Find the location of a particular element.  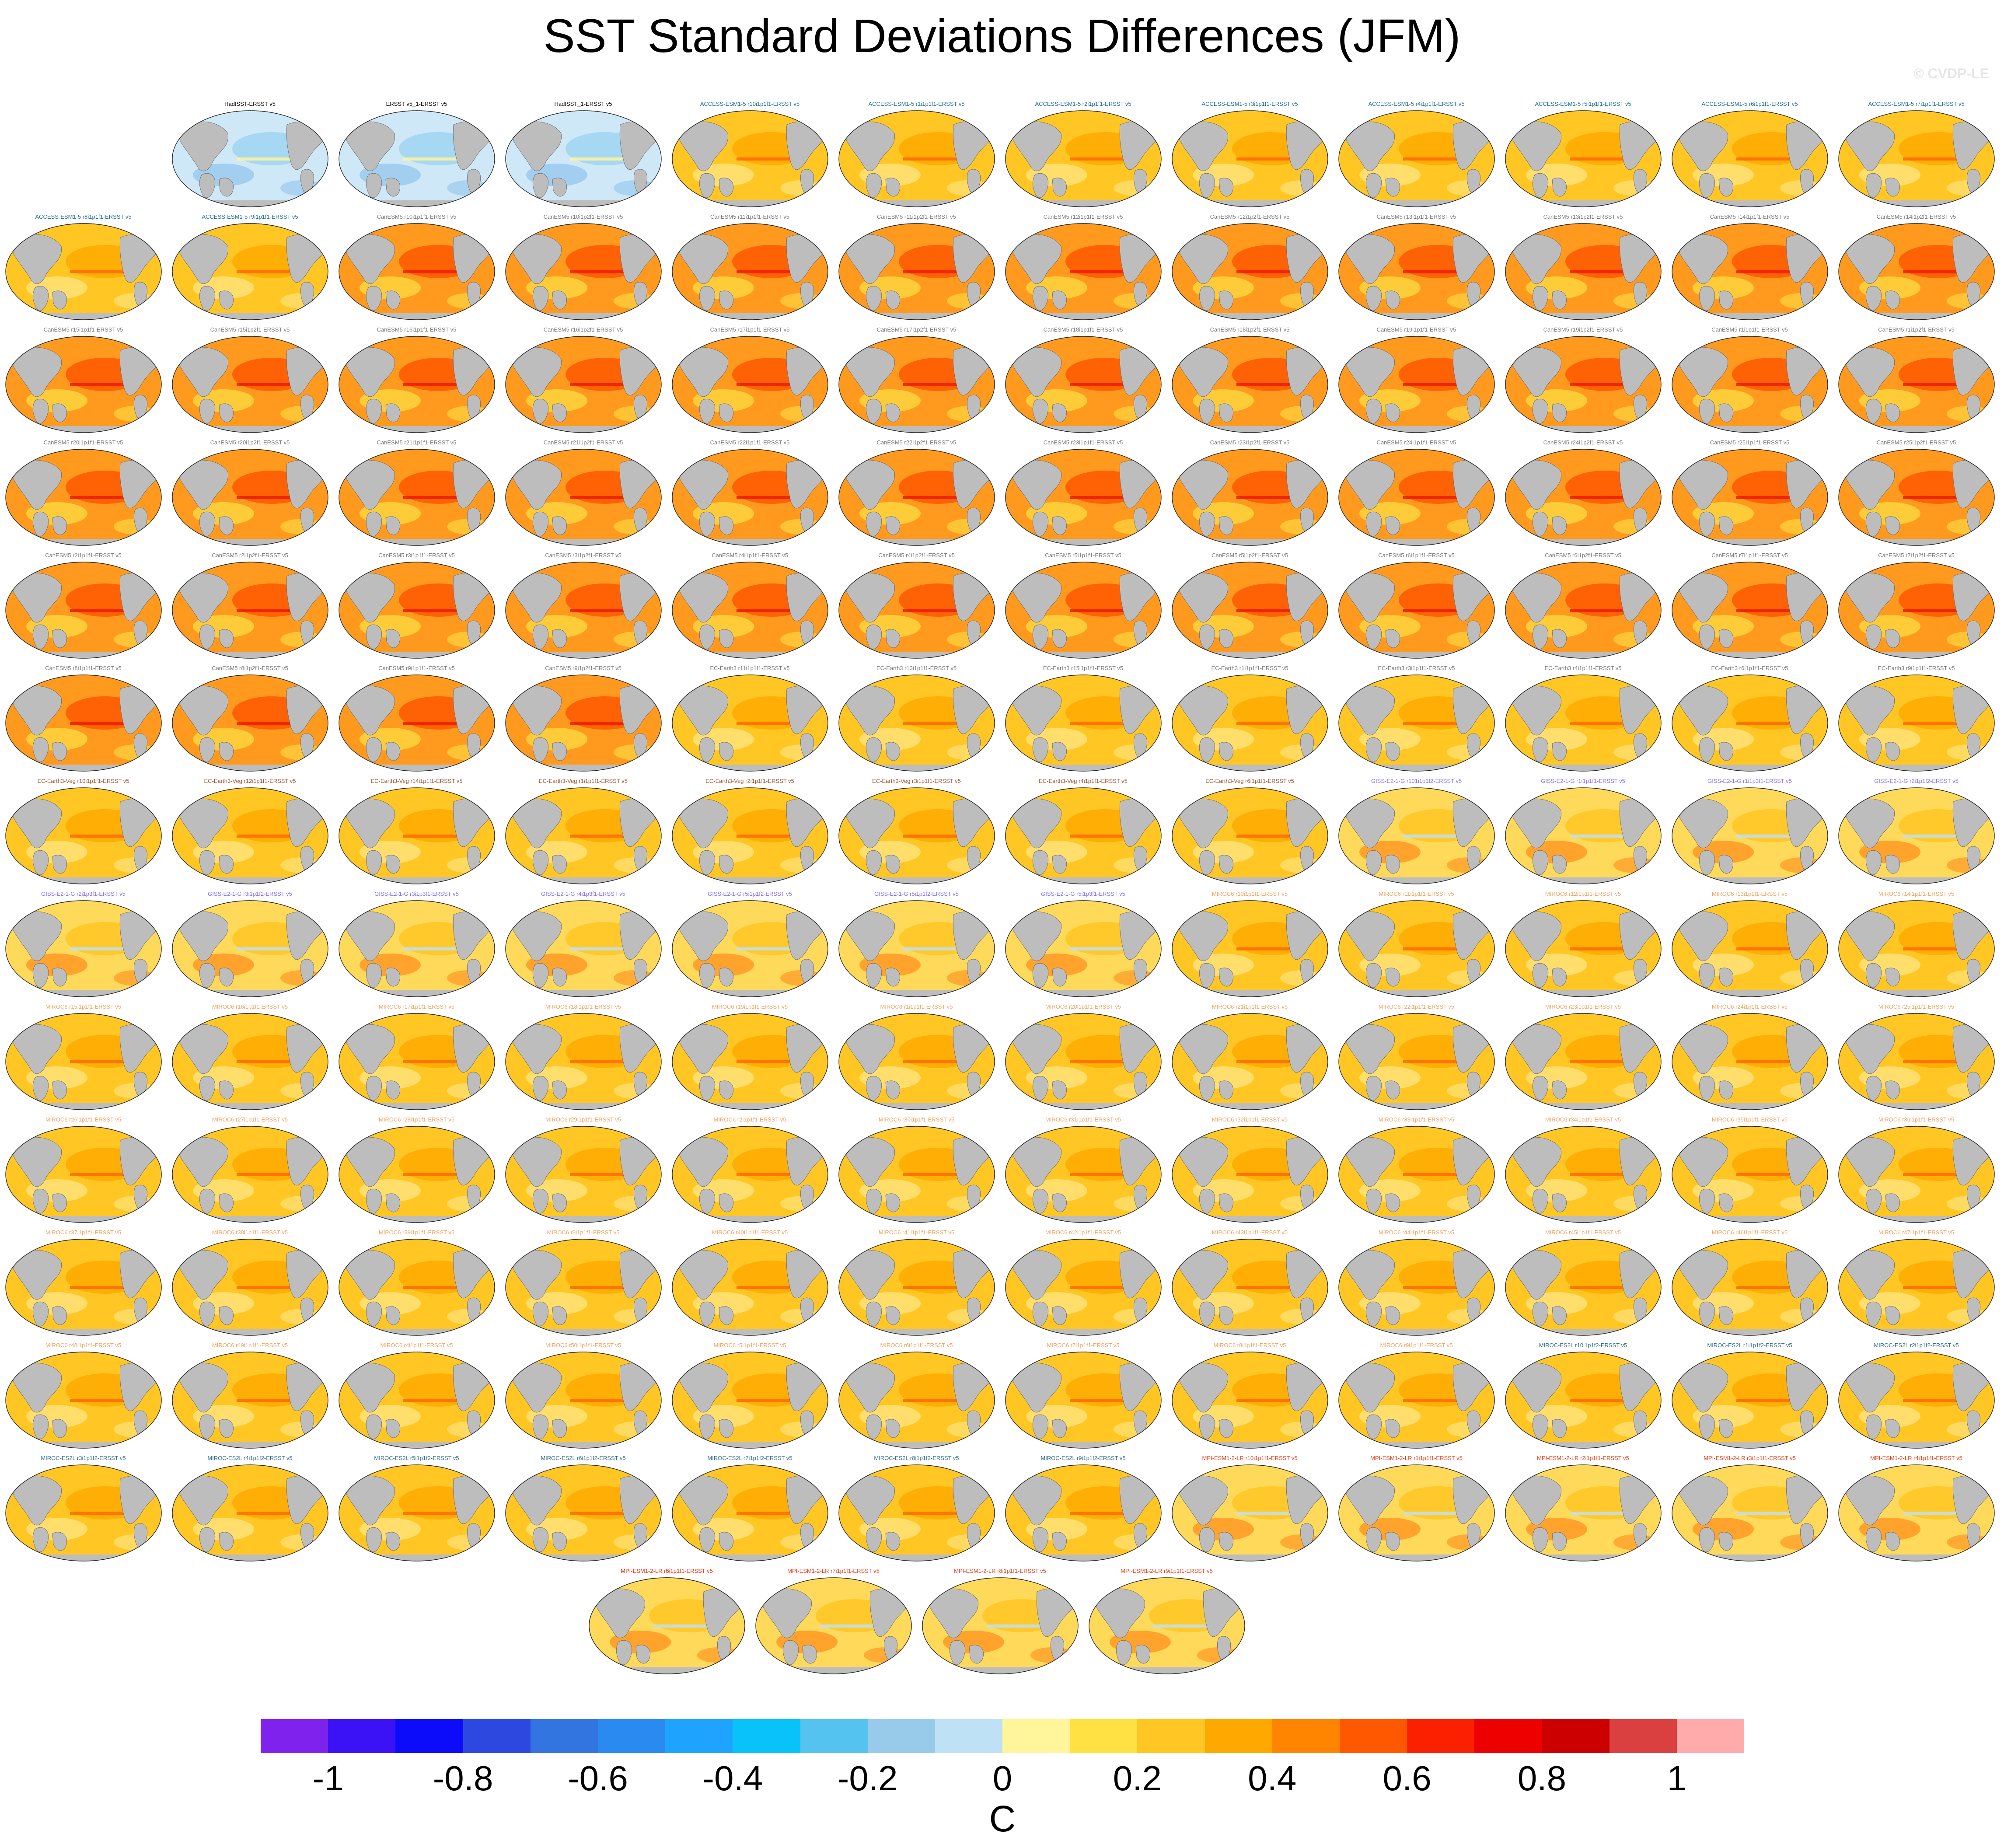

map-panel-title: MIROC6 r32i1p1f1-ERSST v5 is located at coordinates (1249, 1119).